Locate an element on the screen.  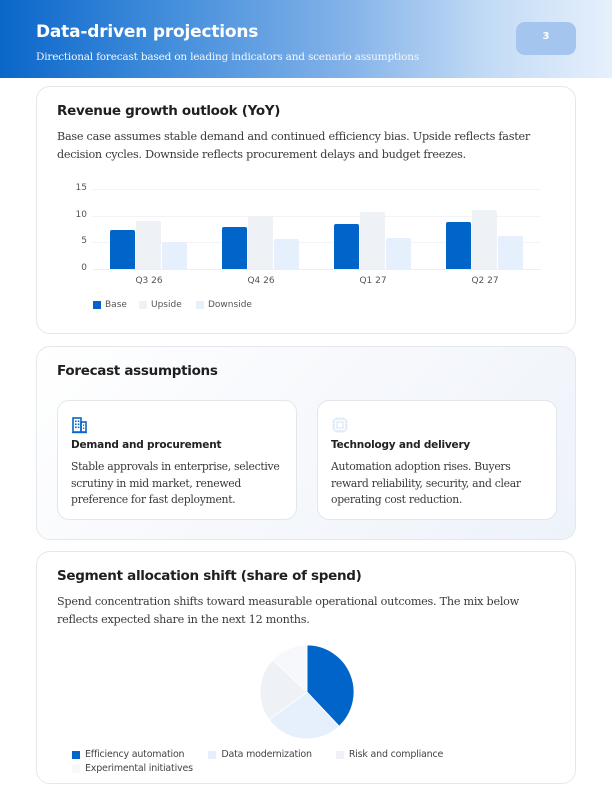
x-tick-label: Q4 26 is located at coordinates (261, 281).